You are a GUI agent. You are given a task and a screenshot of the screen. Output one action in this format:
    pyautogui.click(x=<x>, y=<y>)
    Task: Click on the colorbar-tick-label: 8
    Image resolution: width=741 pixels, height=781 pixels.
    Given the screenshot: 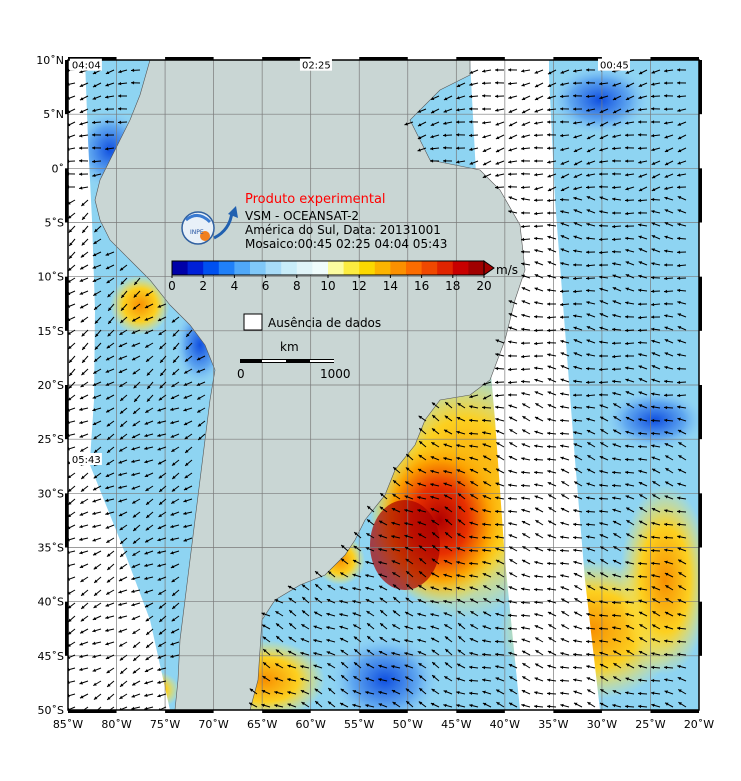 What is the action you would take?
    pyautogui.click(x=297, y=286)
    